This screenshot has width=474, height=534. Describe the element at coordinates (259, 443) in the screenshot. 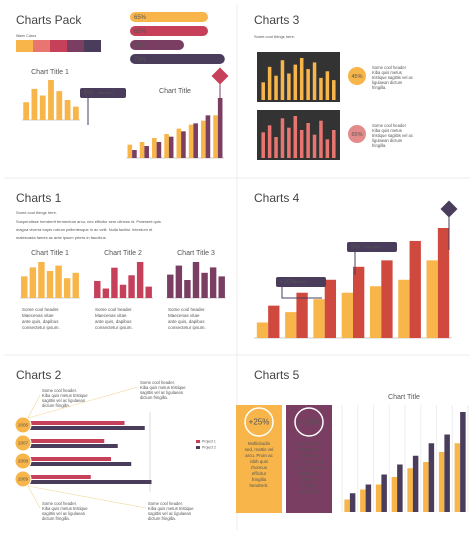

I see `text-line: Mollicitudin` at that location.